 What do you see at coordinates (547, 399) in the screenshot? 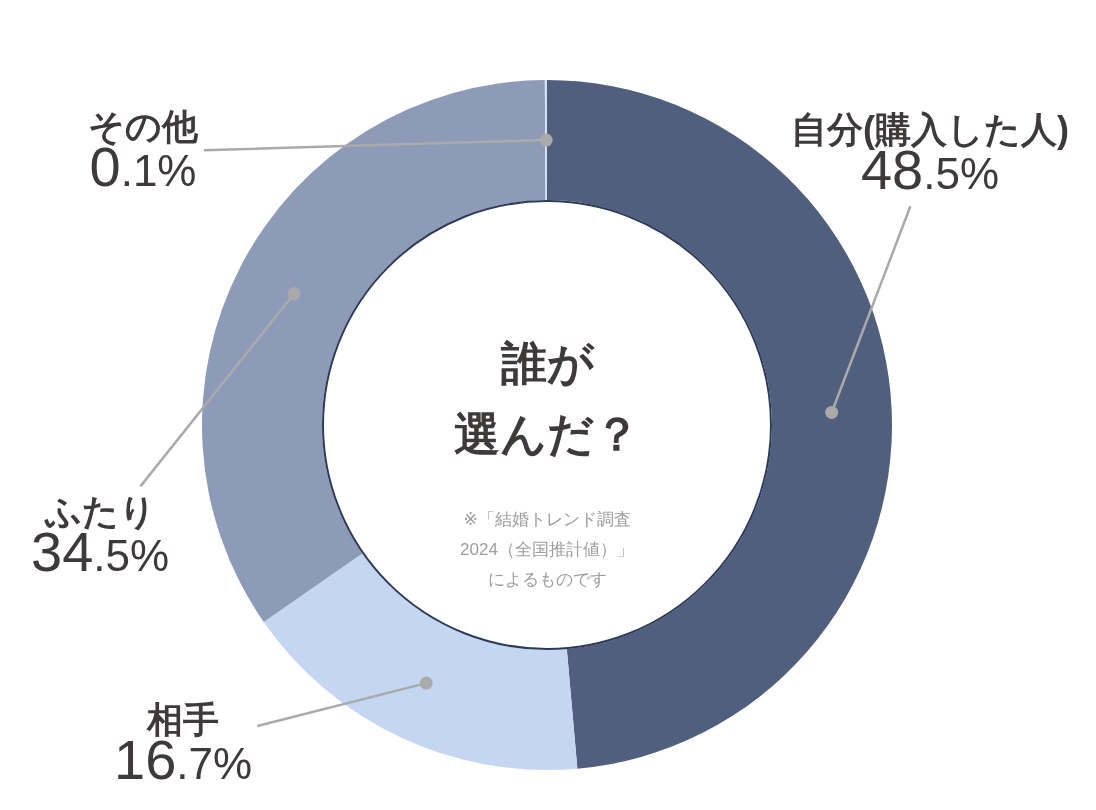
I see `text: 誰が選んだ？` at bounding box center [547, 399].